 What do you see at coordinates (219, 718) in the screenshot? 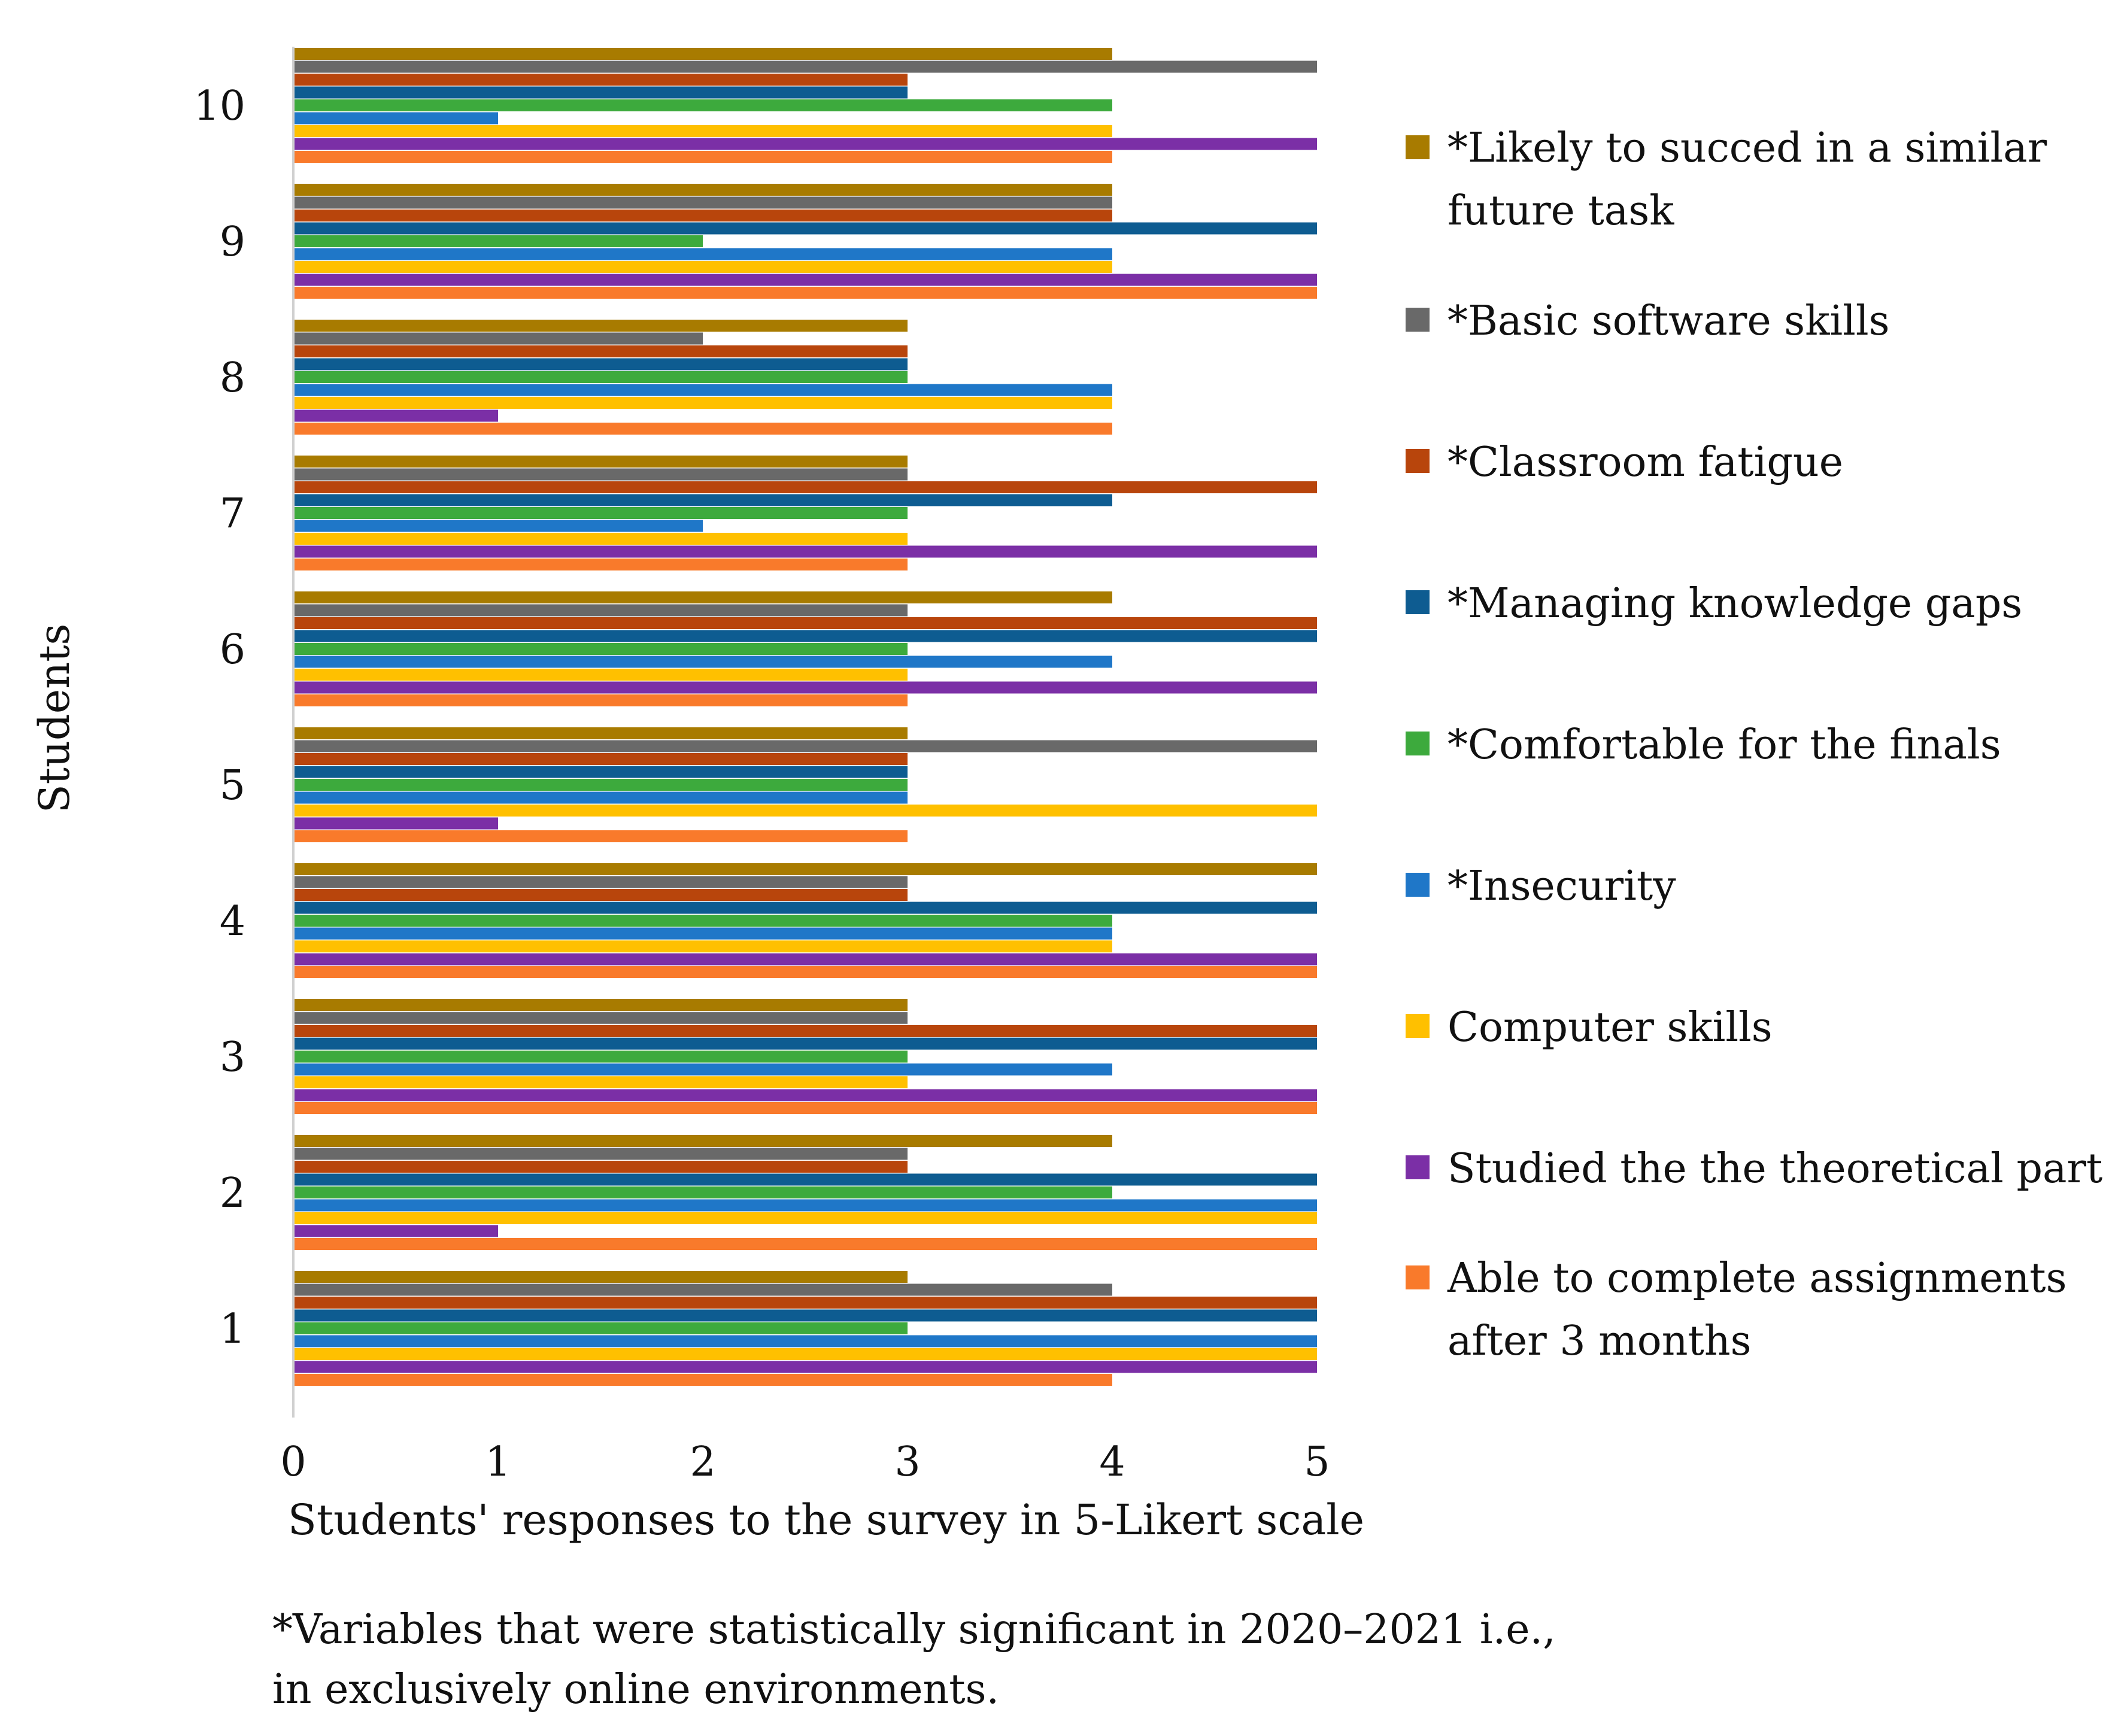
I see `y-tick-labels: 1 2 3 4 5 6 7 8 9 10` at bounding box center [219, 718].